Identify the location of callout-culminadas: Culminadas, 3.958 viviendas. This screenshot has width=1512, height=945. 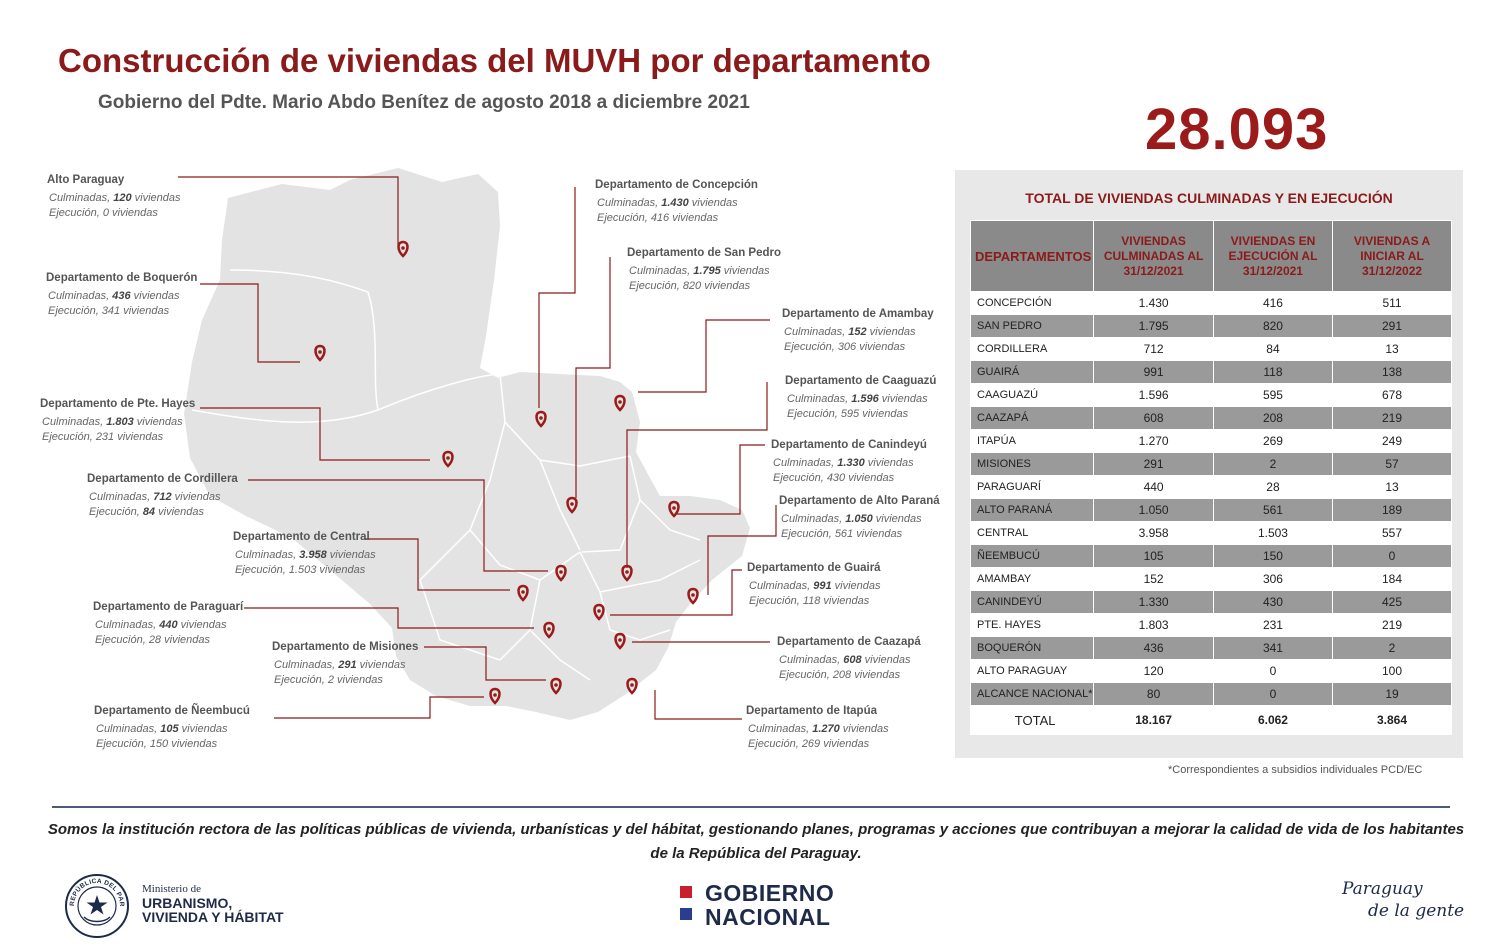
(305, 555).